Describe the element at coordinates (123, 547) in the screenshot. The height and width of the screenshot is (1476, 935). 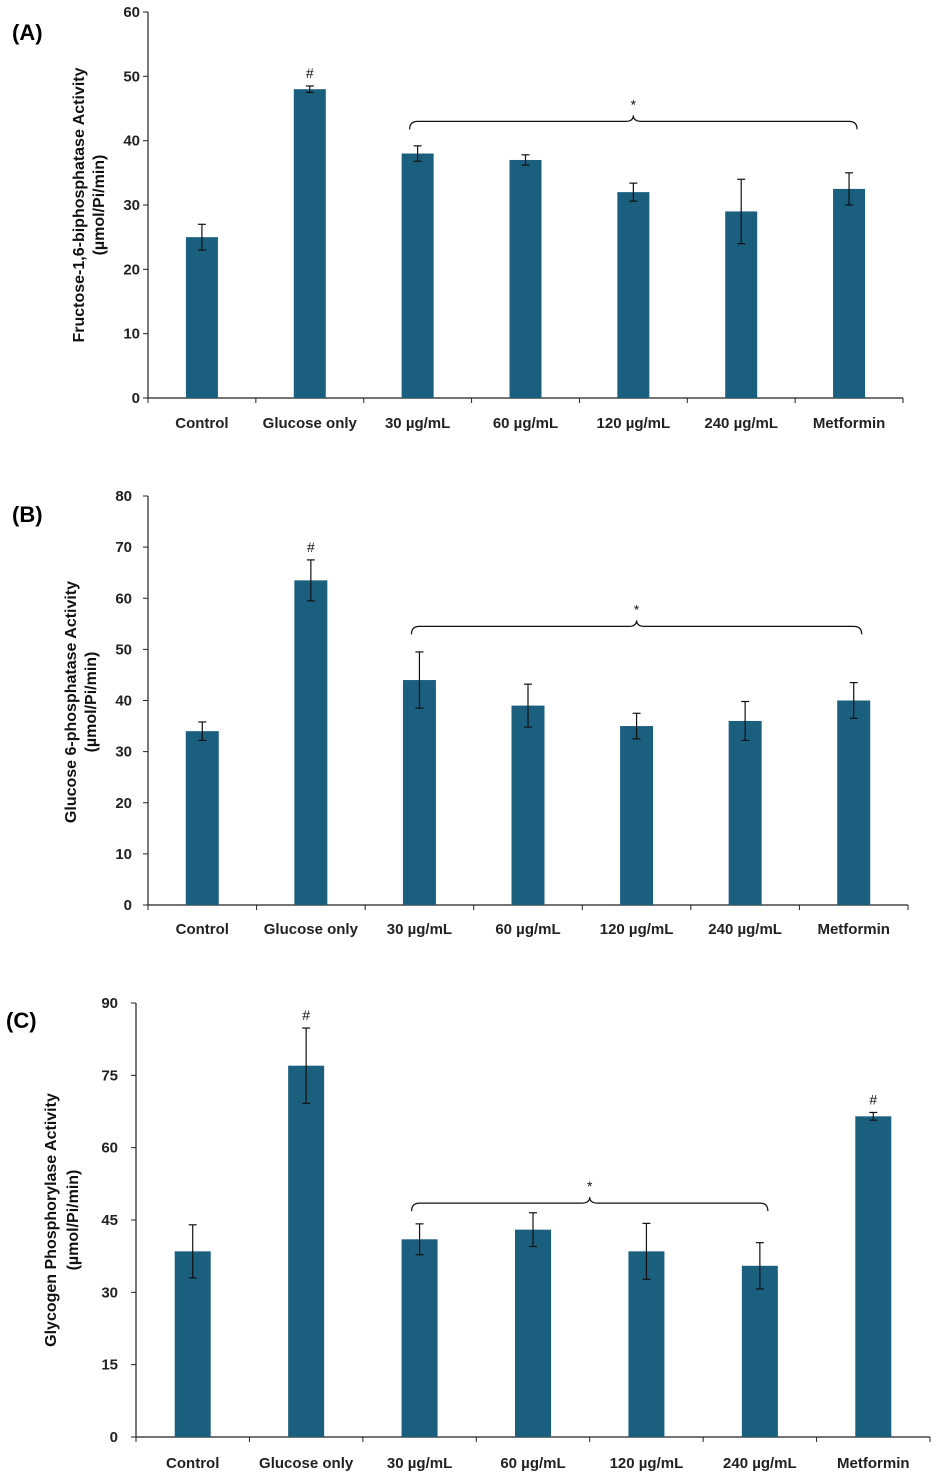
I see `y-tick-label: 70` at that location.